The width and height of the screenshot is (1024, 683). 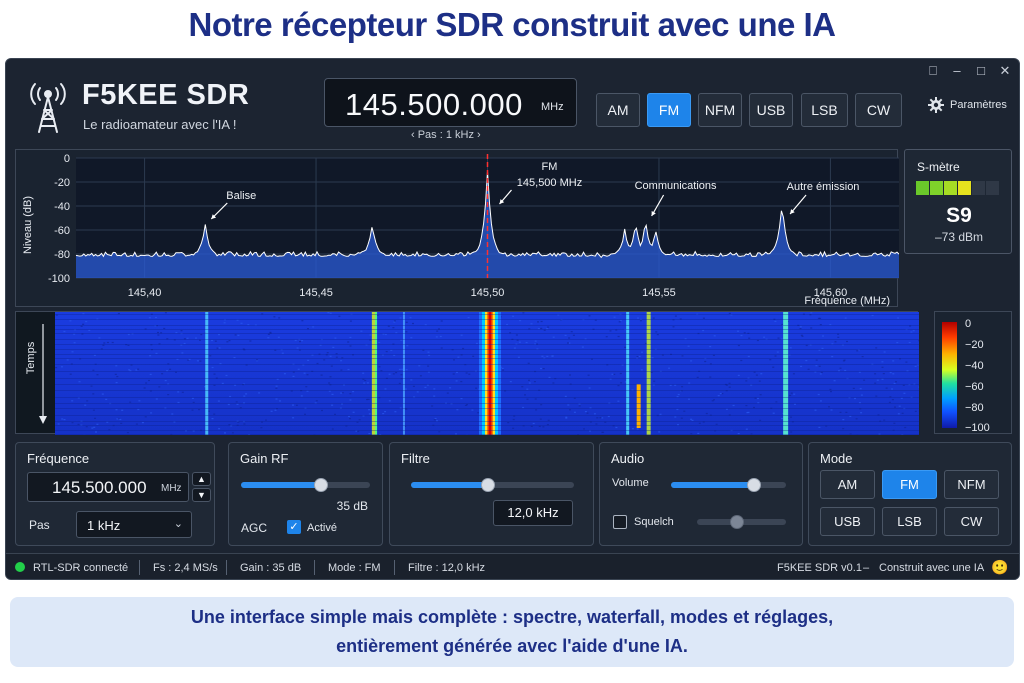 What do you see at coordinates (533, 513) in the screenshot?
I see `filter-width-field: 12,0 kHz` at bounding box center [533, 513].